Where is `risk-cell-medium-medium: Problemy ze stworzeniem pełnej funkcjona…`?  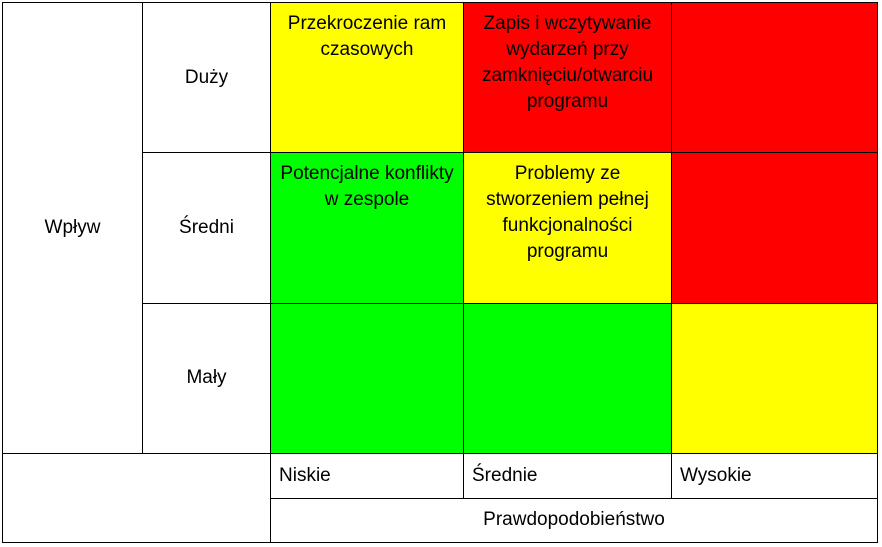 risk-cell-medium-medium: Problemy ze stworzeniem pełnej funkcjona… is located at coordinates (567, 228).